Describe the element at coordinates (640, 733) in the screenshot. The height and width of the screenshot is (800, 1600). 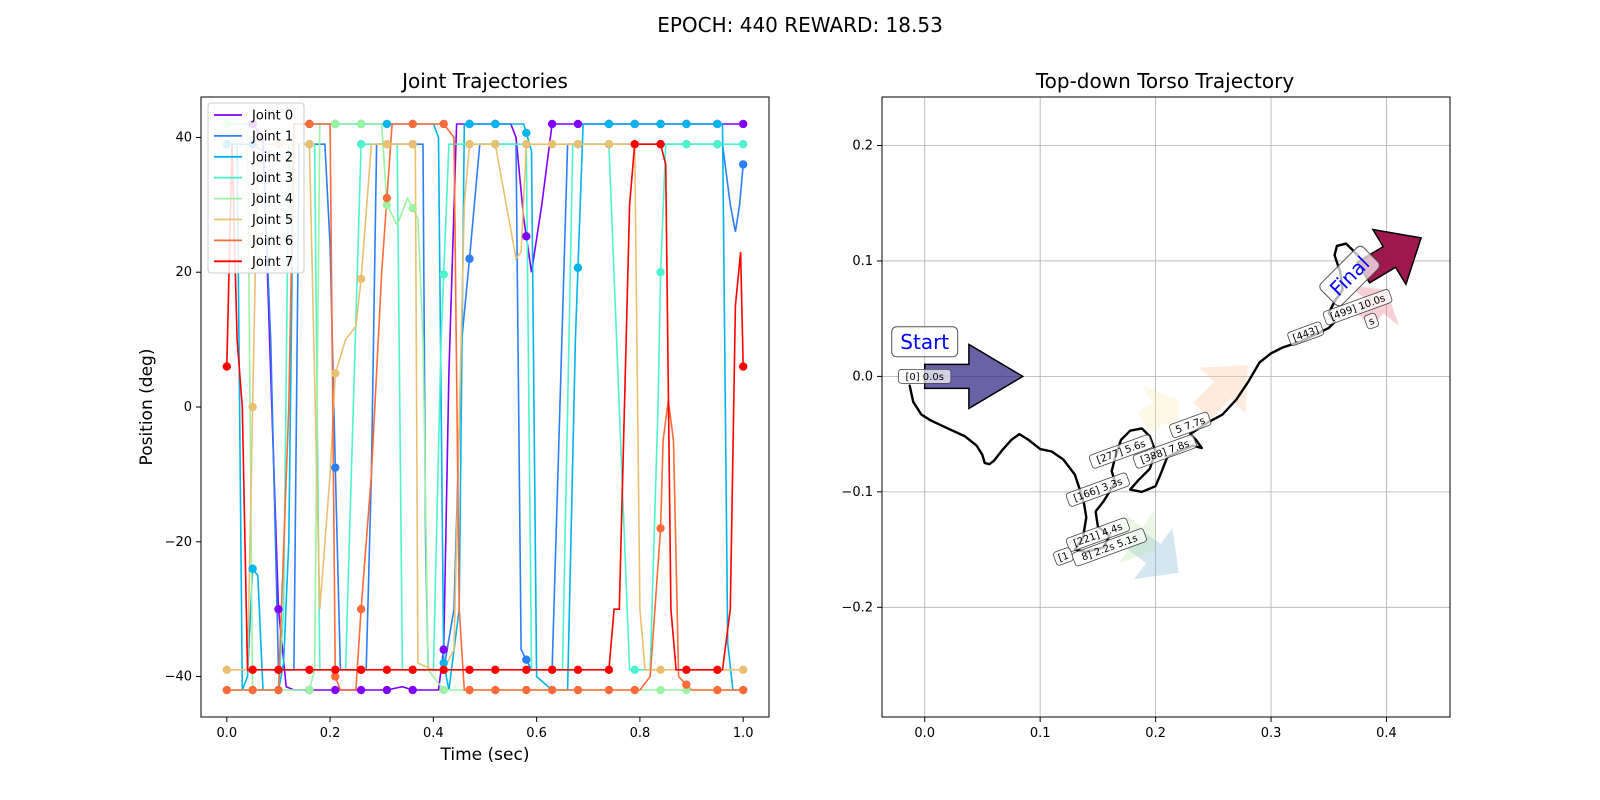
I see `x-tick-label: 0.8` at that location.